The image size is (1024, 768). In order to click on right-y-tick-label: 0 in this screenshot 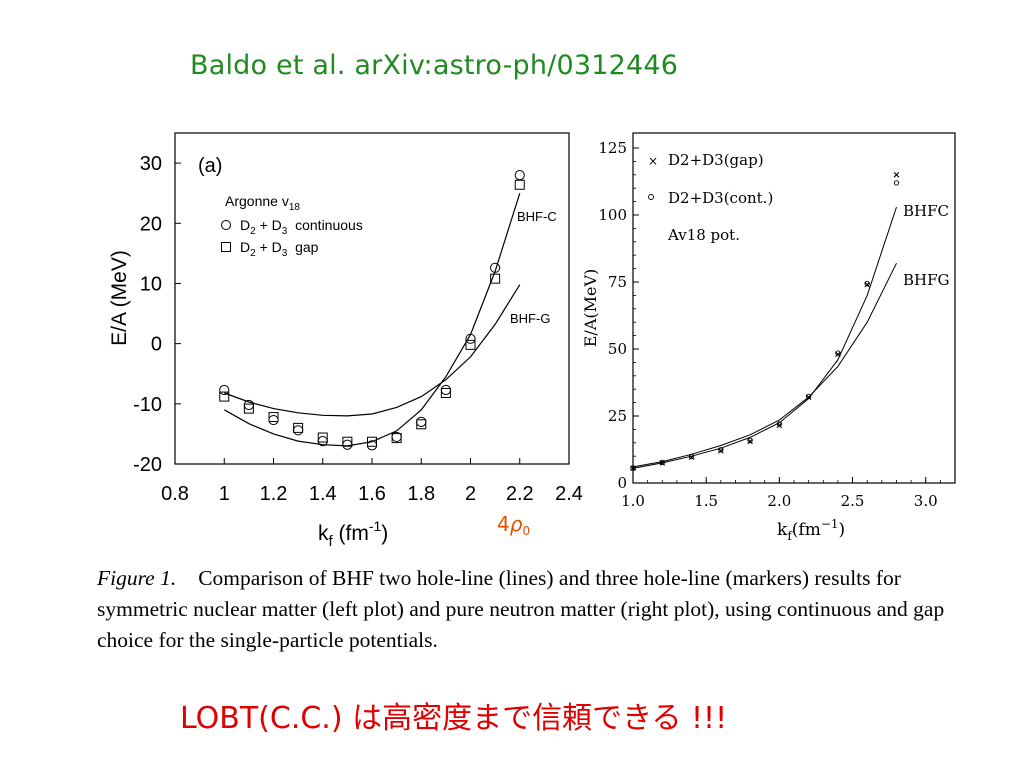, I will do `click(622, 483)`.